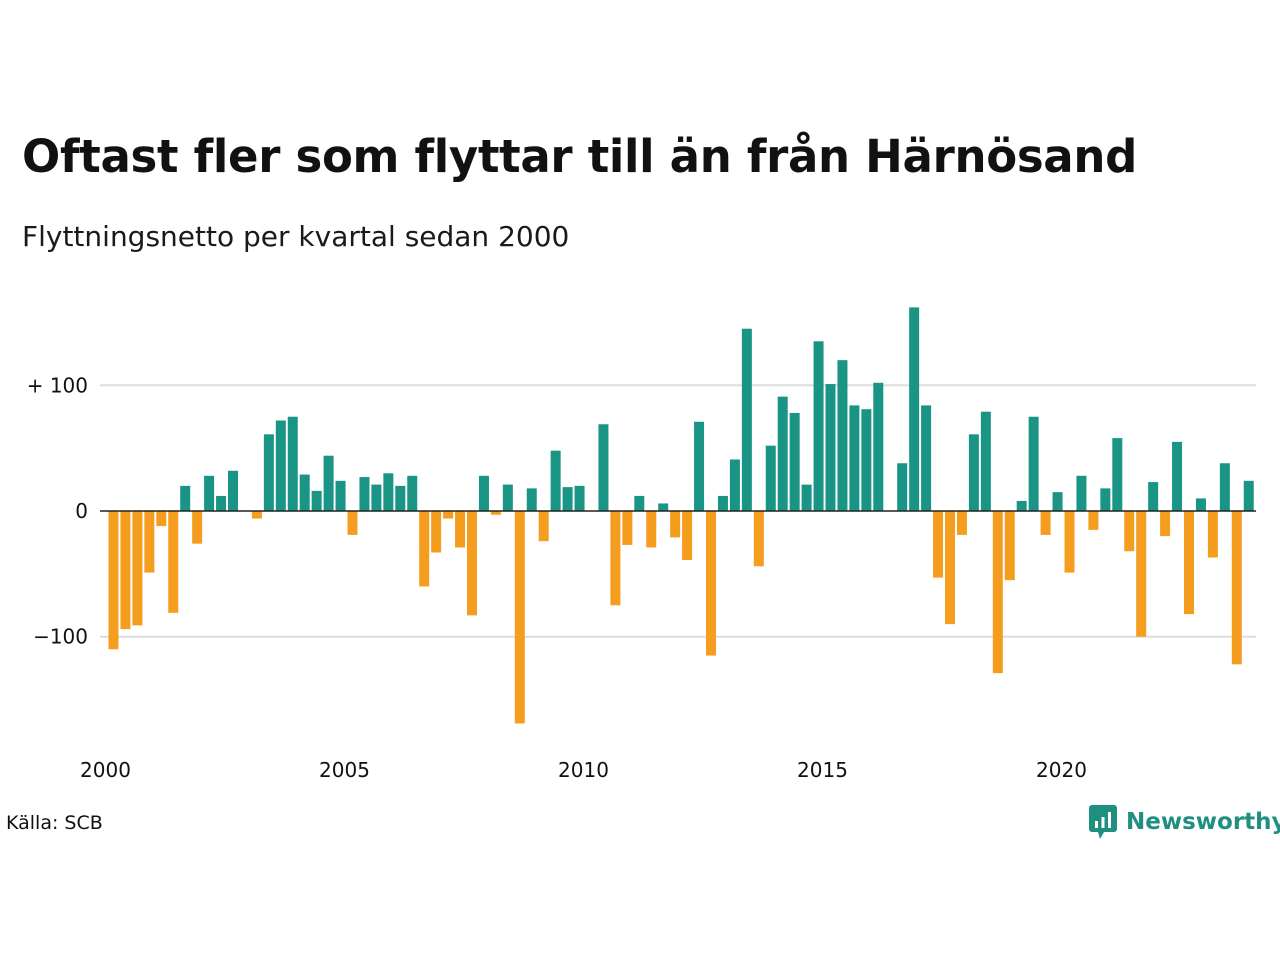 The height and width of the screenshot is (960, 1280). Describe the element at coordinates (1103, 822) in the screenshot. I see `newsworthy-logo-icon` at that location.